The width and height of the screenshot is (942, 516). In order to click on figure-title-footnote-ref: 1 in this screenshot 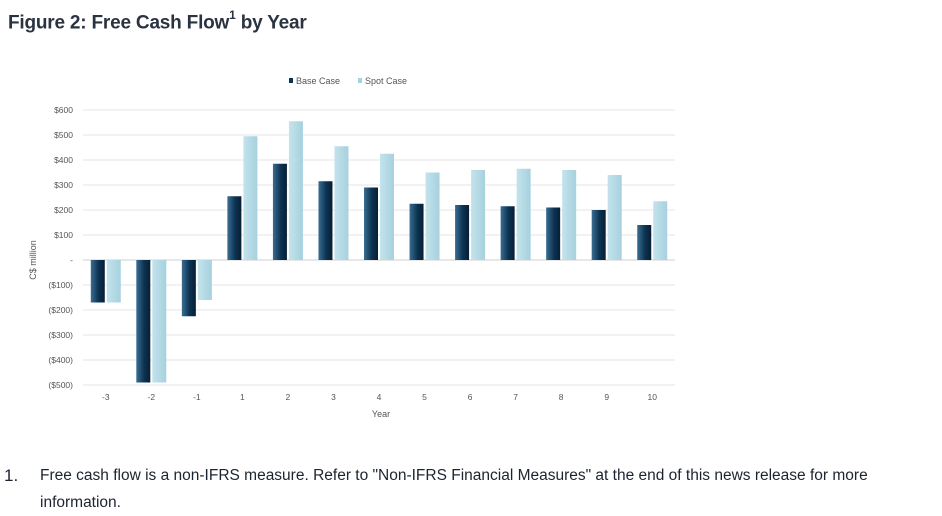, I will do `click(232, 15)`.